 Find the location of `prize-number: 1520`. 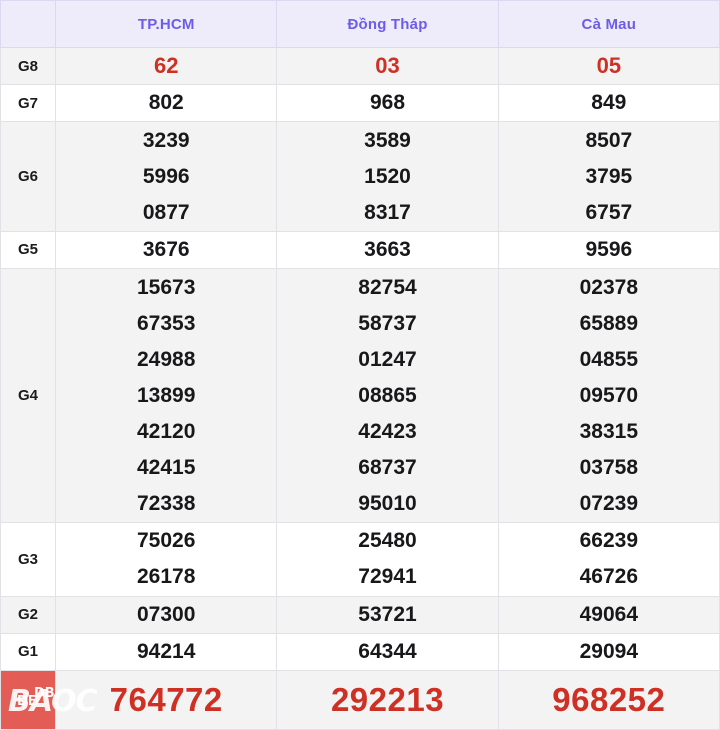

prize-number: 1520 is located at coordinates (387, 176).